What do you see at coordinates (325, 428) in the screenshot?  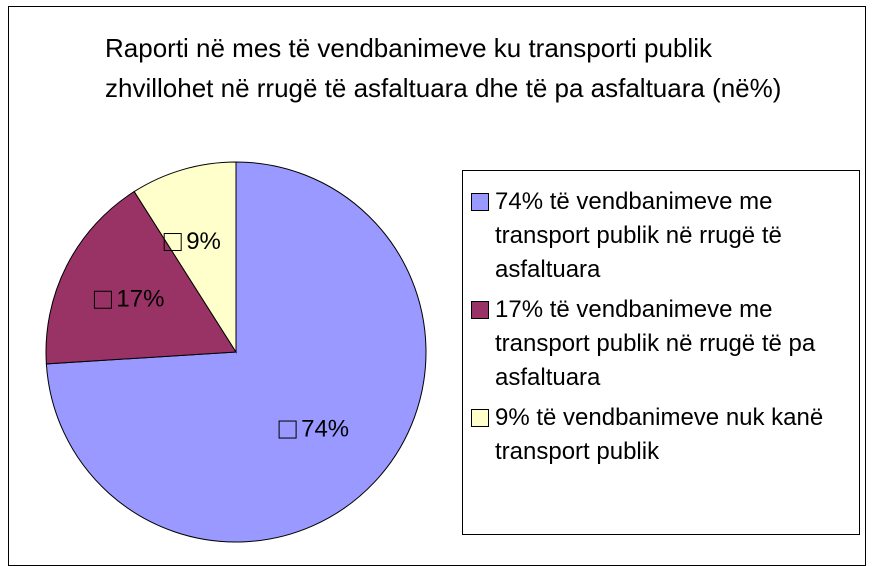 I see `data-label: 74%` at bounding box center [325, 428].